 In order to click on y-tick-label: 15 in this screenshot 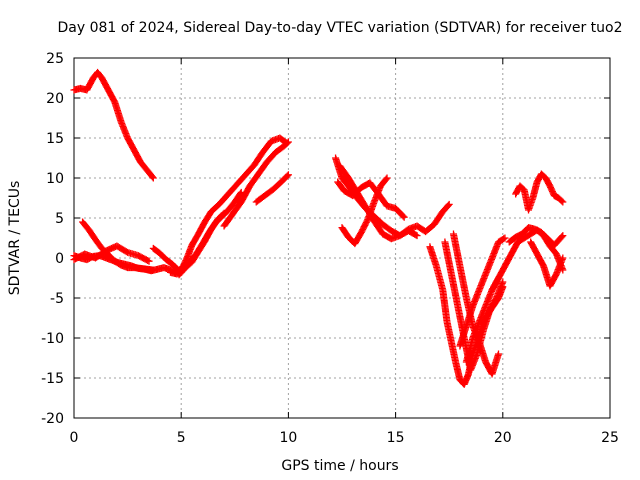, I will do `click(55, 139)`.